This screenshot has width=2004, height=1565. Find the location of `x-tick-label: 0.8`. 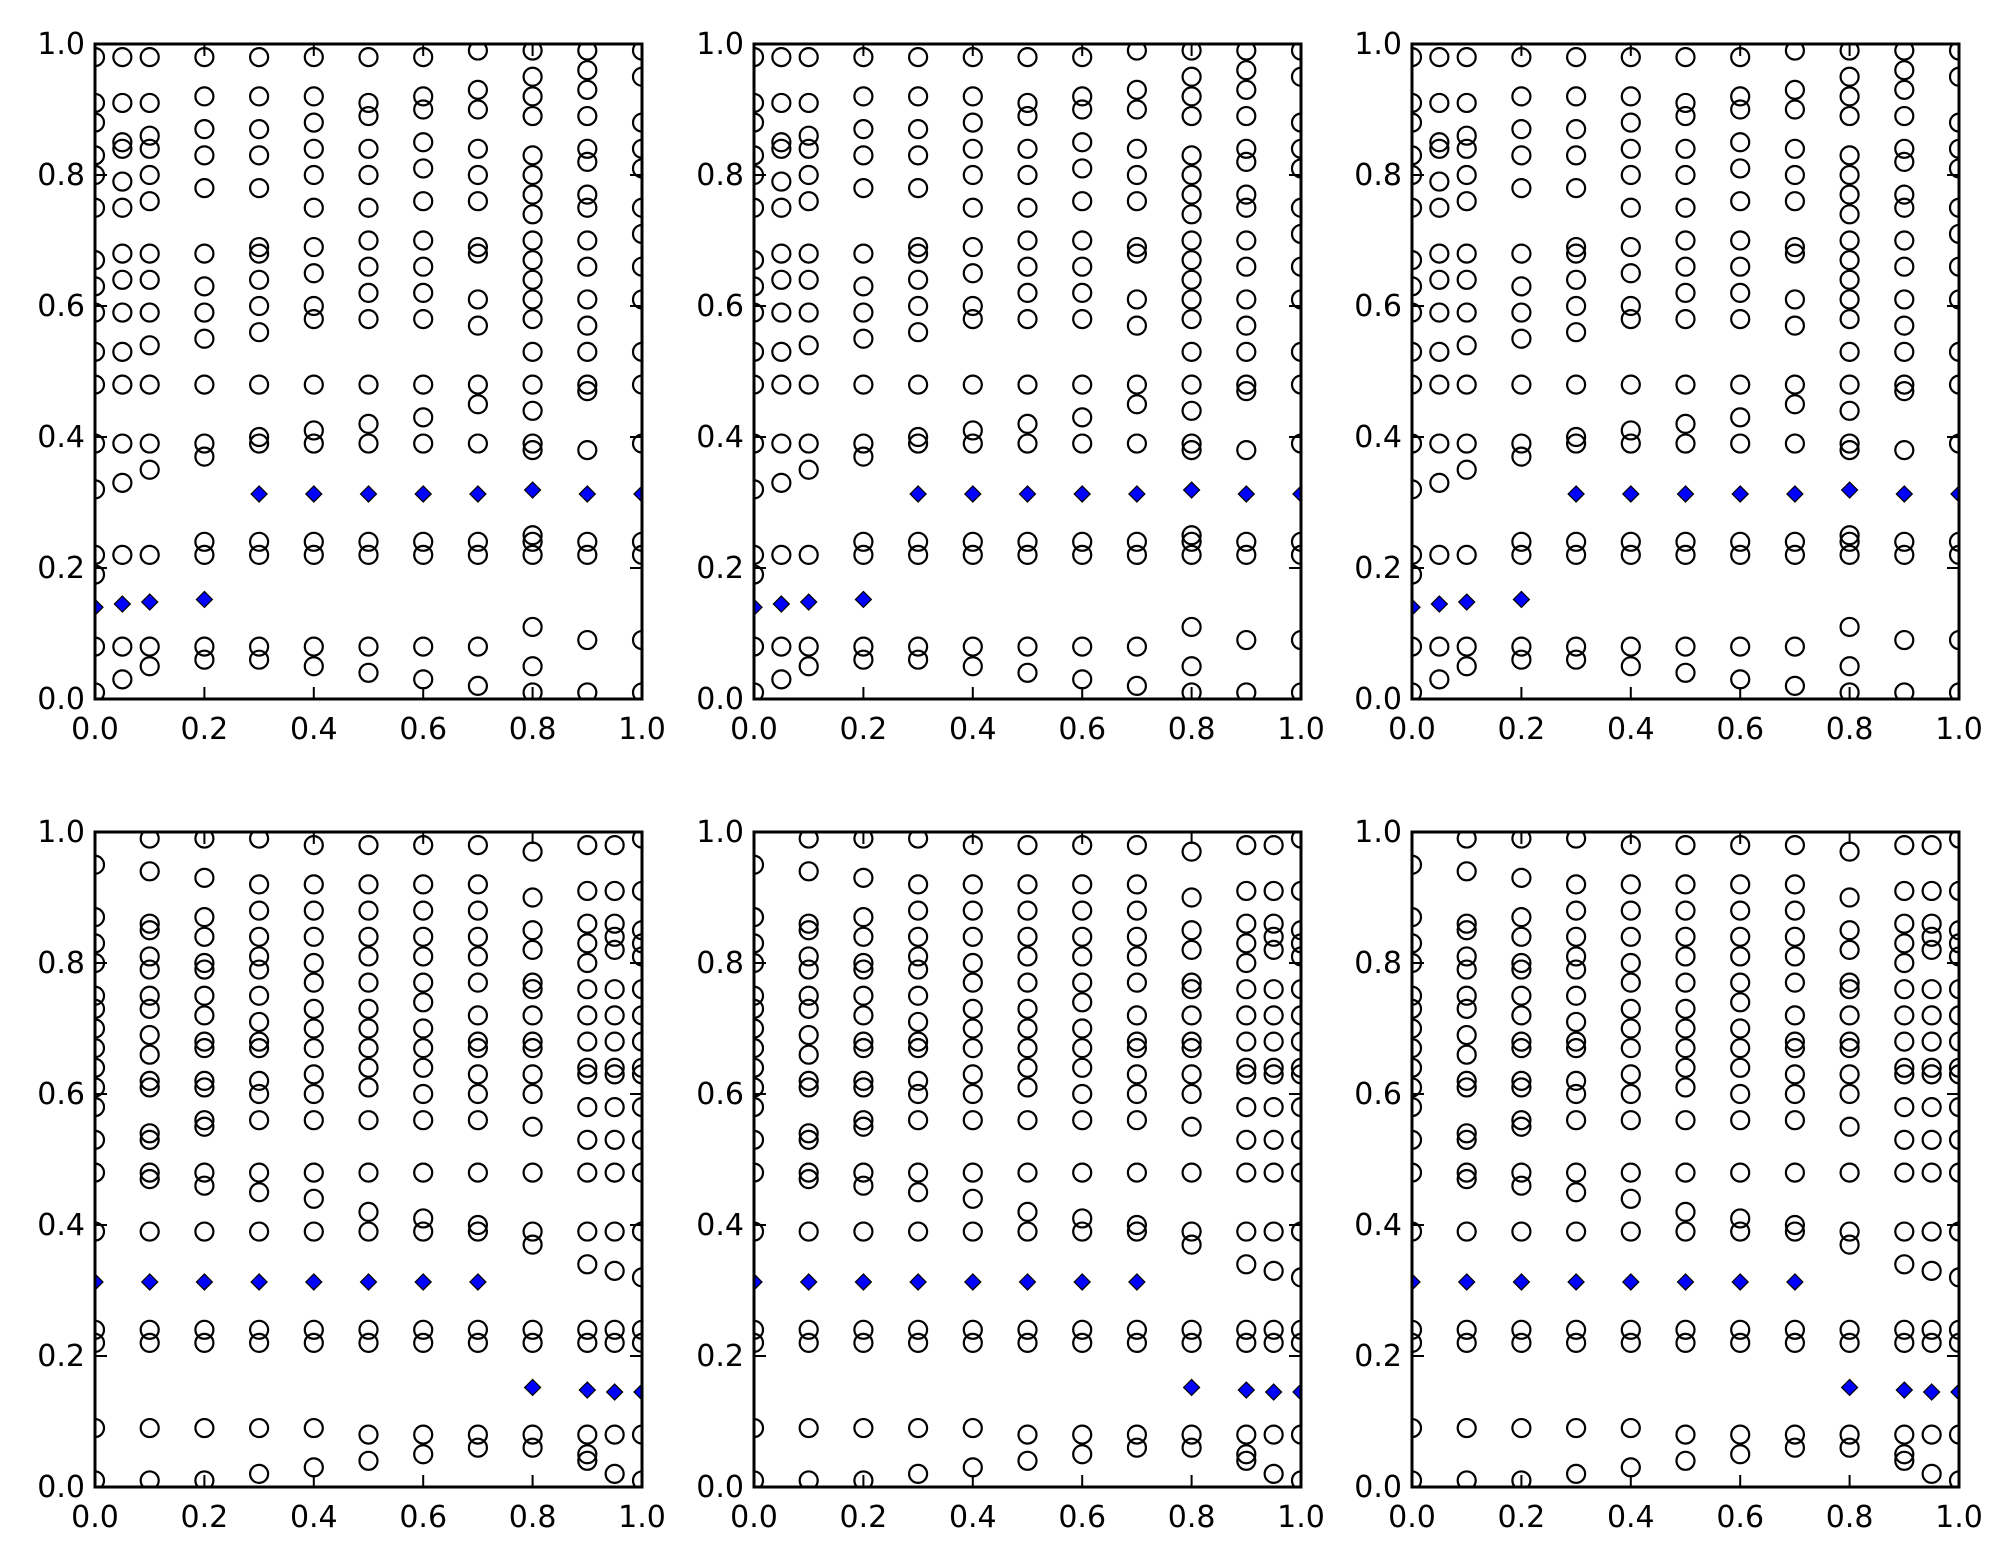

x-tick-label: 0.8 is located at coordinates (1192, 1517).